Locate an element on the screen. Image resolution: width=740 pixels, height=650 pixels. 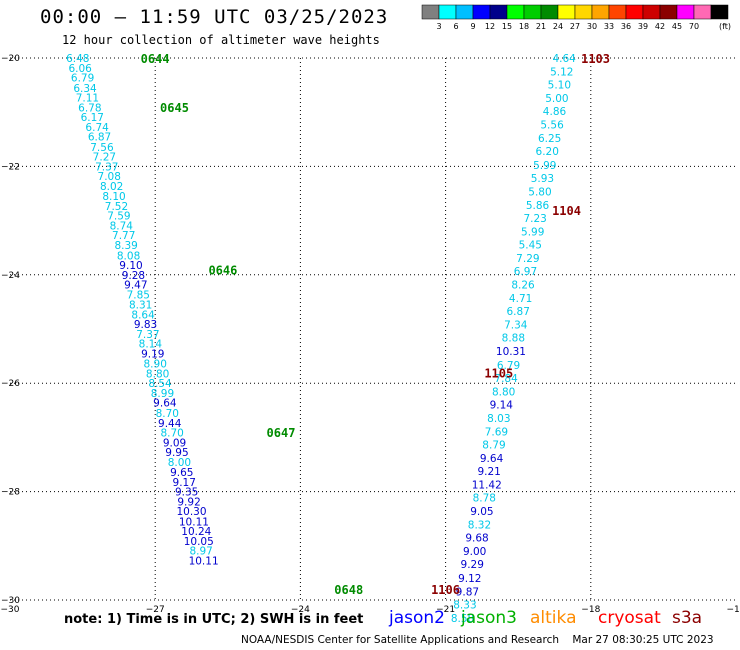
colorbar-label: 3 is located at coordinates (438, 26).